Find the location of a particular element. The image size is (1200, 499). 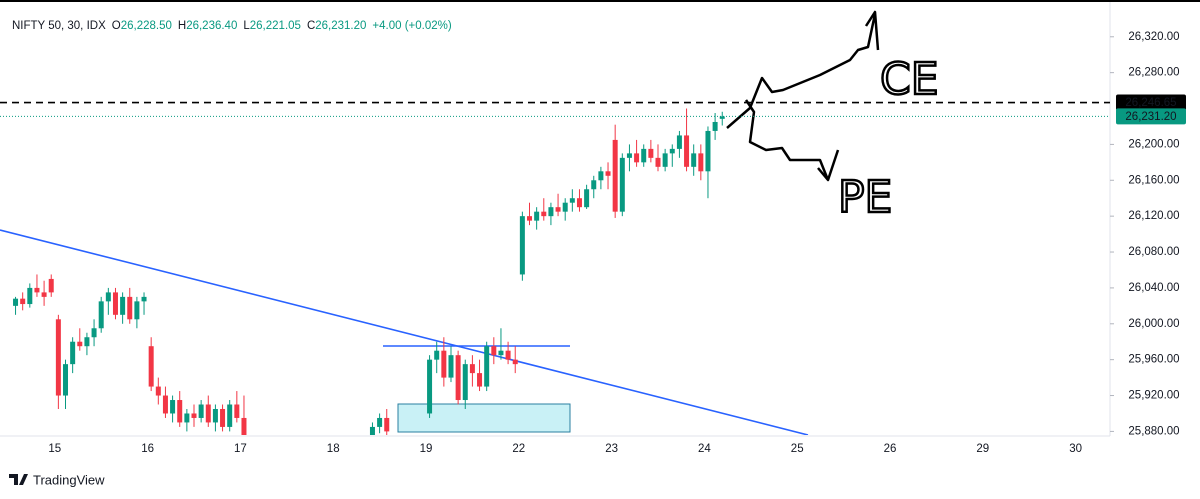

y-tick-label: 26,280.00 is located at coordinates (1153, 73).